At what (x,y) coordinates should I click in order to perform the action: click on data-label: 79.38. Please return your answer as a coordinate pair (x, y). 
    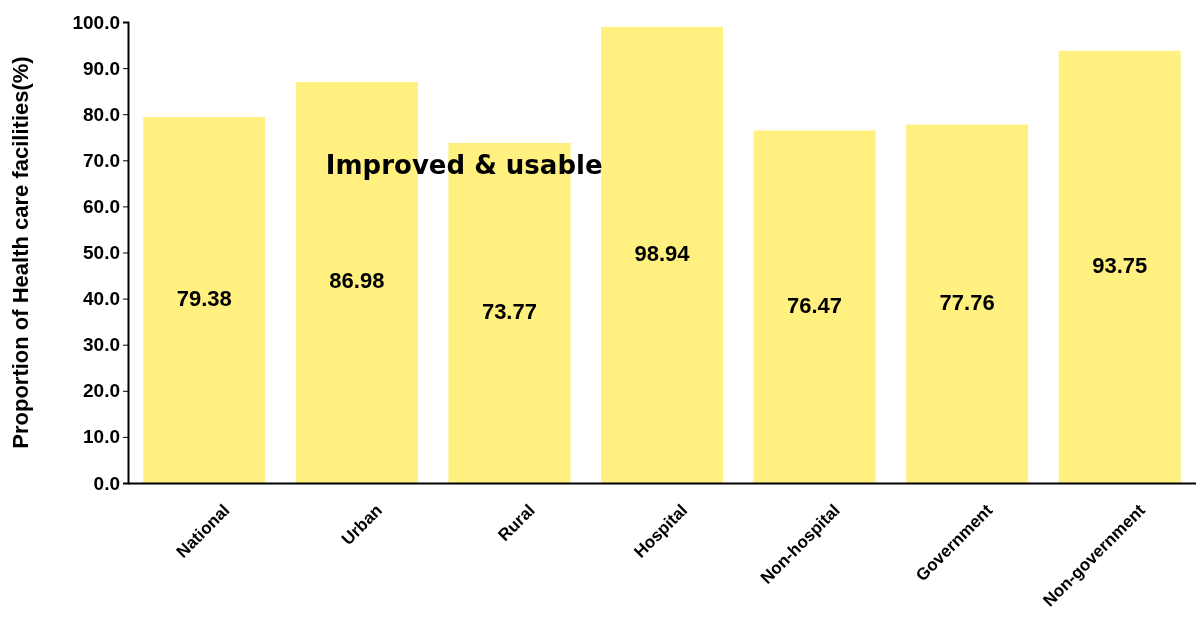
    Looking at the image, I should click on (204, 298).